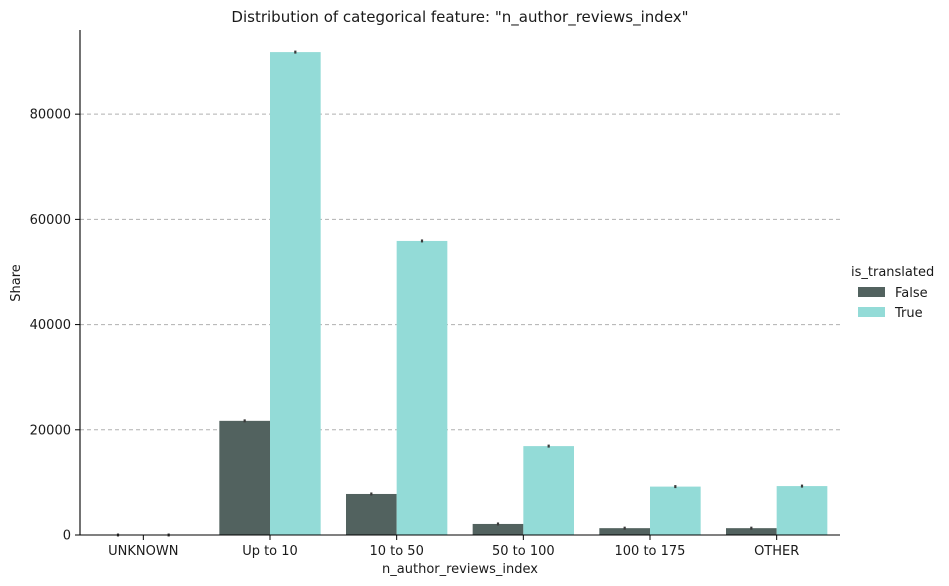 This screenshot has width=949, height=586. What do you see at coordinates (650, 551) in the screenshot?
I see `x-tick-label: 100 to 175` at bounding box center [650, 551].